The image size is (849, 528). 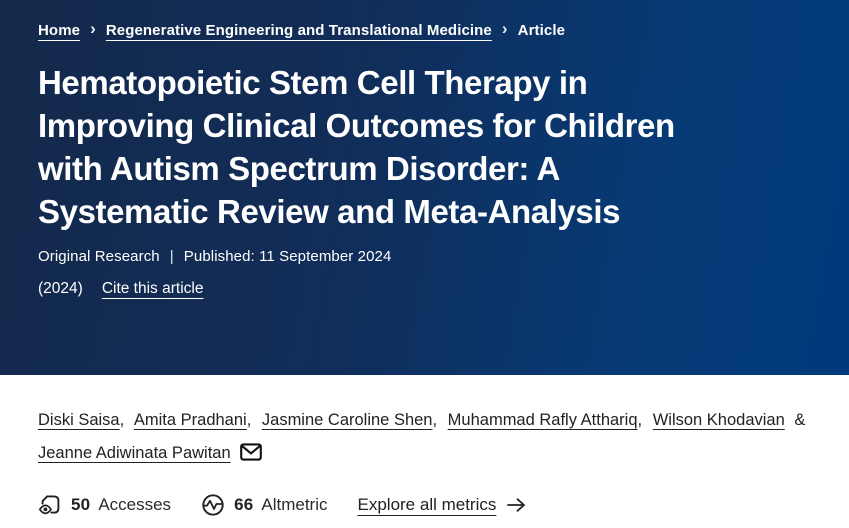 I want to click on article-year: (2024), so click(x=60, y=288).